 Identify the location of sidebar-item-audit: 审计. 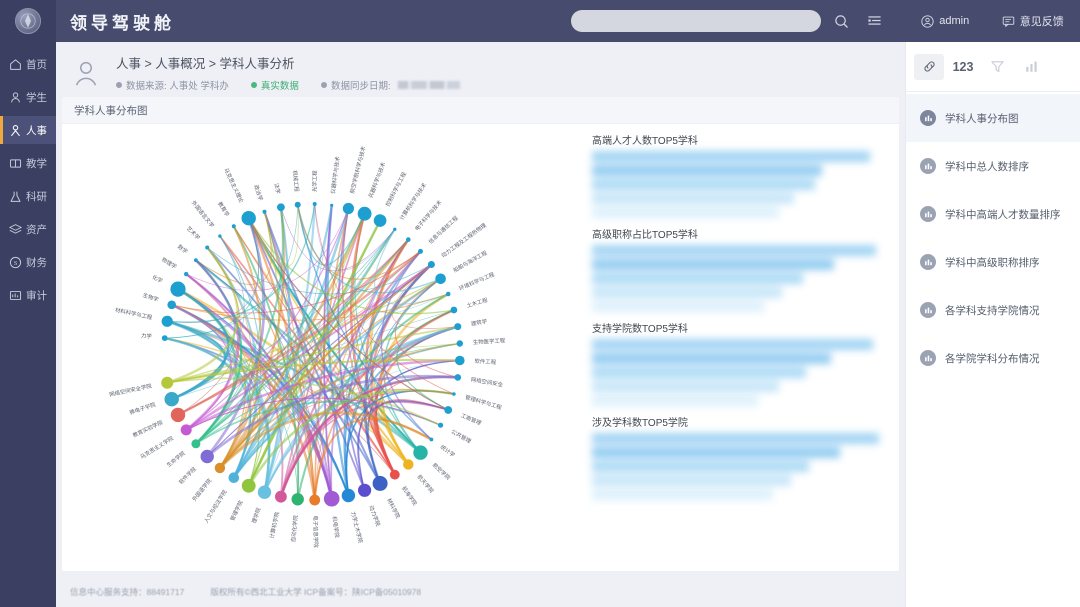
(28, 295).